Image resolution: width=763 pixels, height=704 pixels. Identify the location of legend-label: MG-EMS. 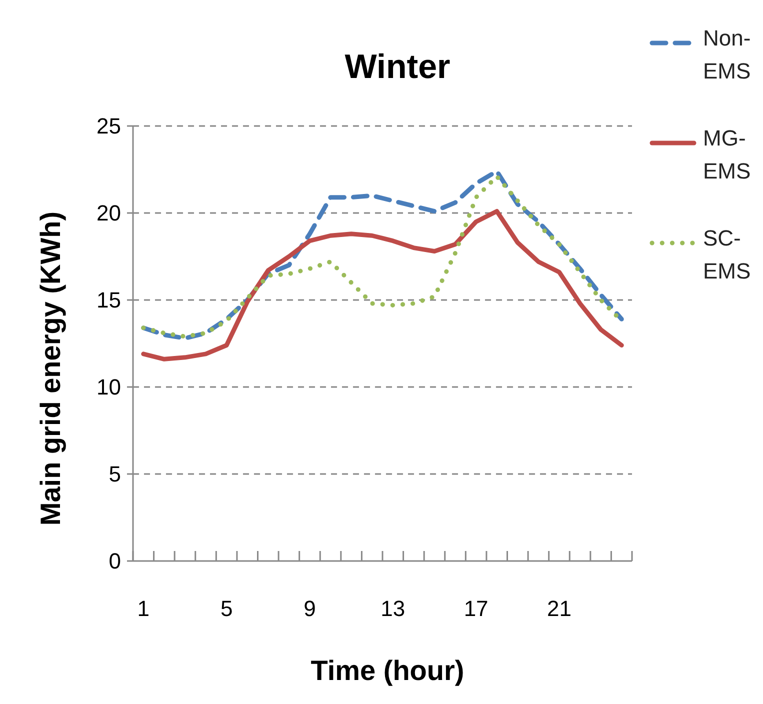
(727, 155).